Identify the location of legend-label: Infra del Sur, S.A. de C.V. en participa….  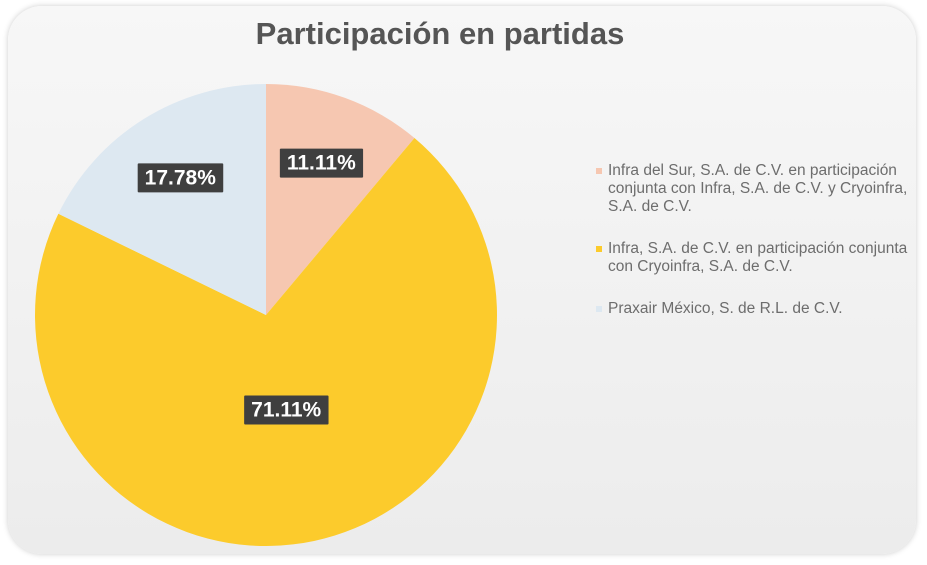
(758, 188).